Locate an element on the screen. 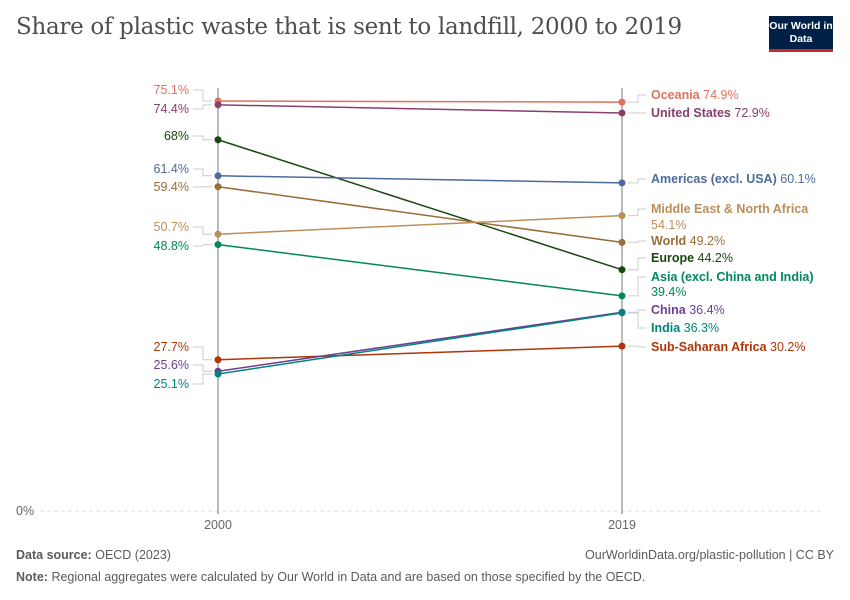 Image resolution: width=850 pixels, height=600 pixels. x-tick-label: 2000 is located at coordinates (218, 525).